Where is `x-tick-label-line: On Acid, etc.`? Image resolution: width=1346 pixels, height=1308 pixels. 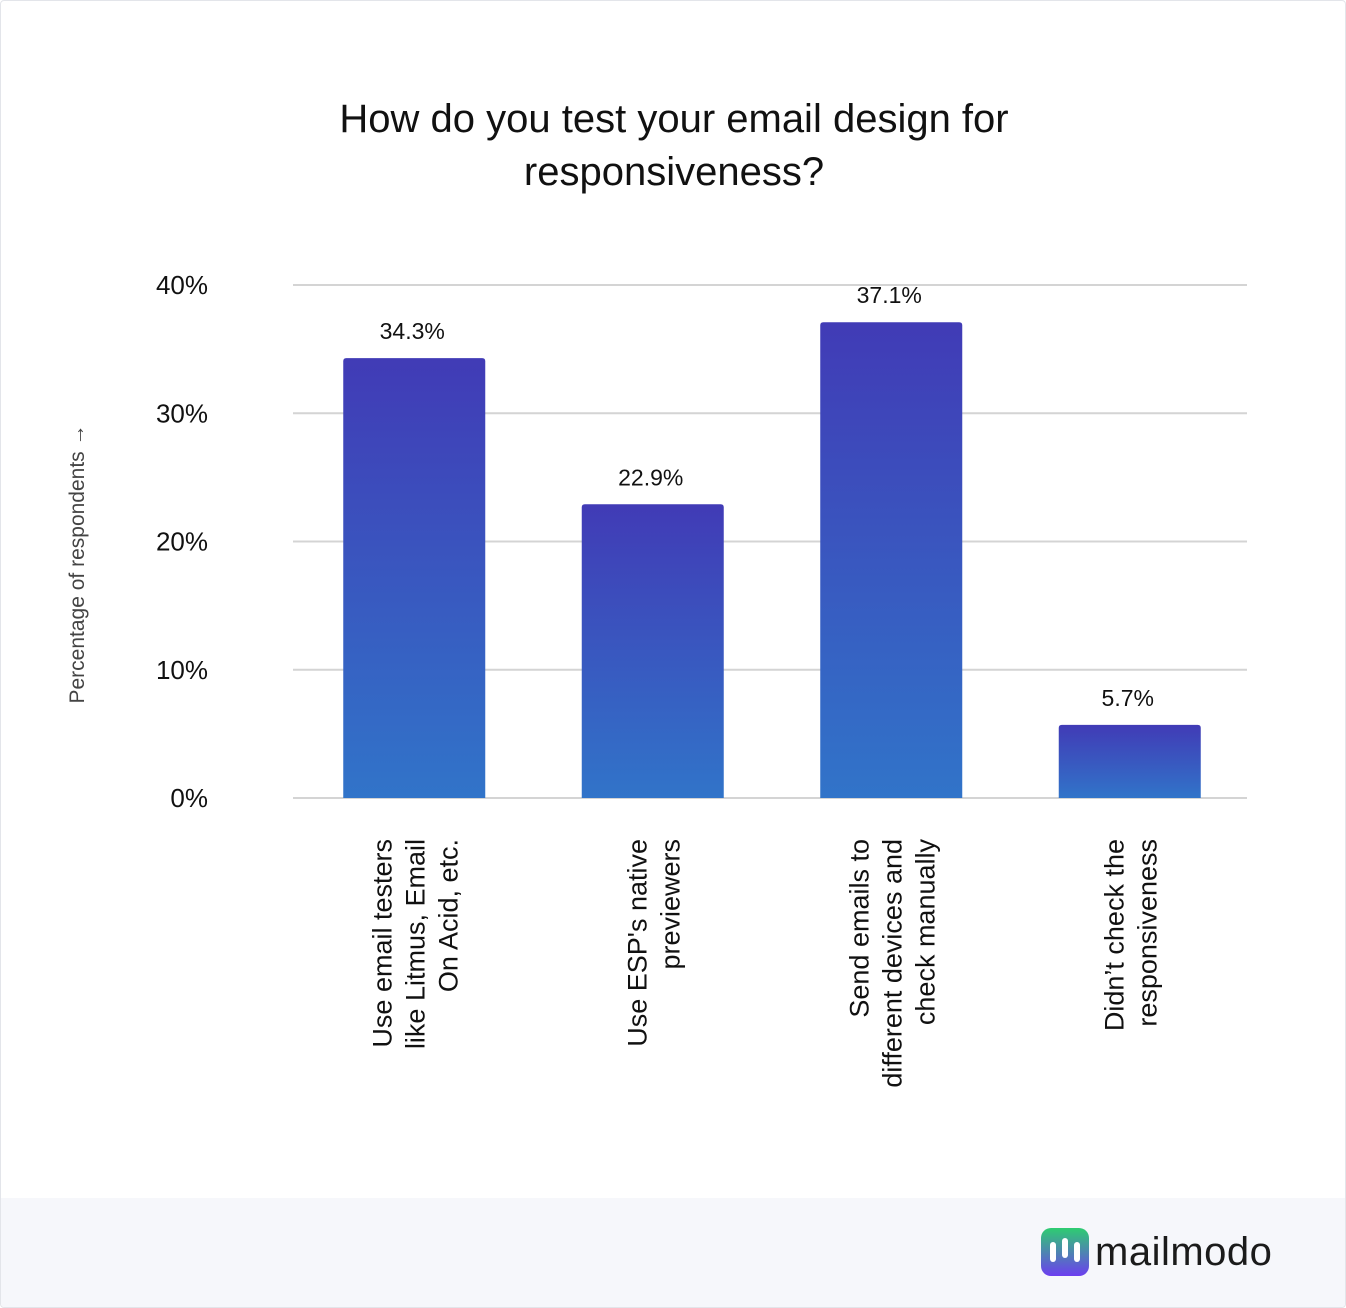 x-tick-label-line: On Acid, etc. is located at coordinates (448, 915).